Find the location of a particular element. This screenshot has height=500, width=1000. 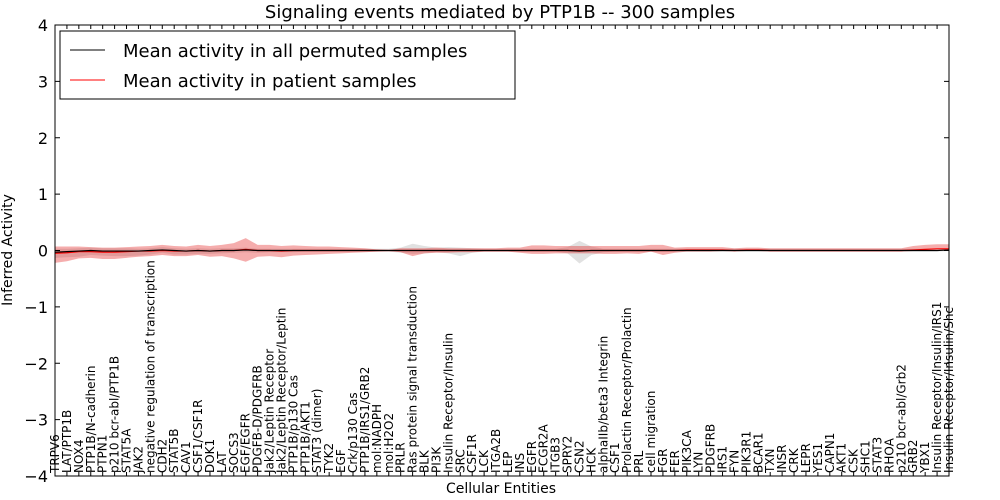

x-tick-label: EGF/EGFR is located at coordinates (246, 443).